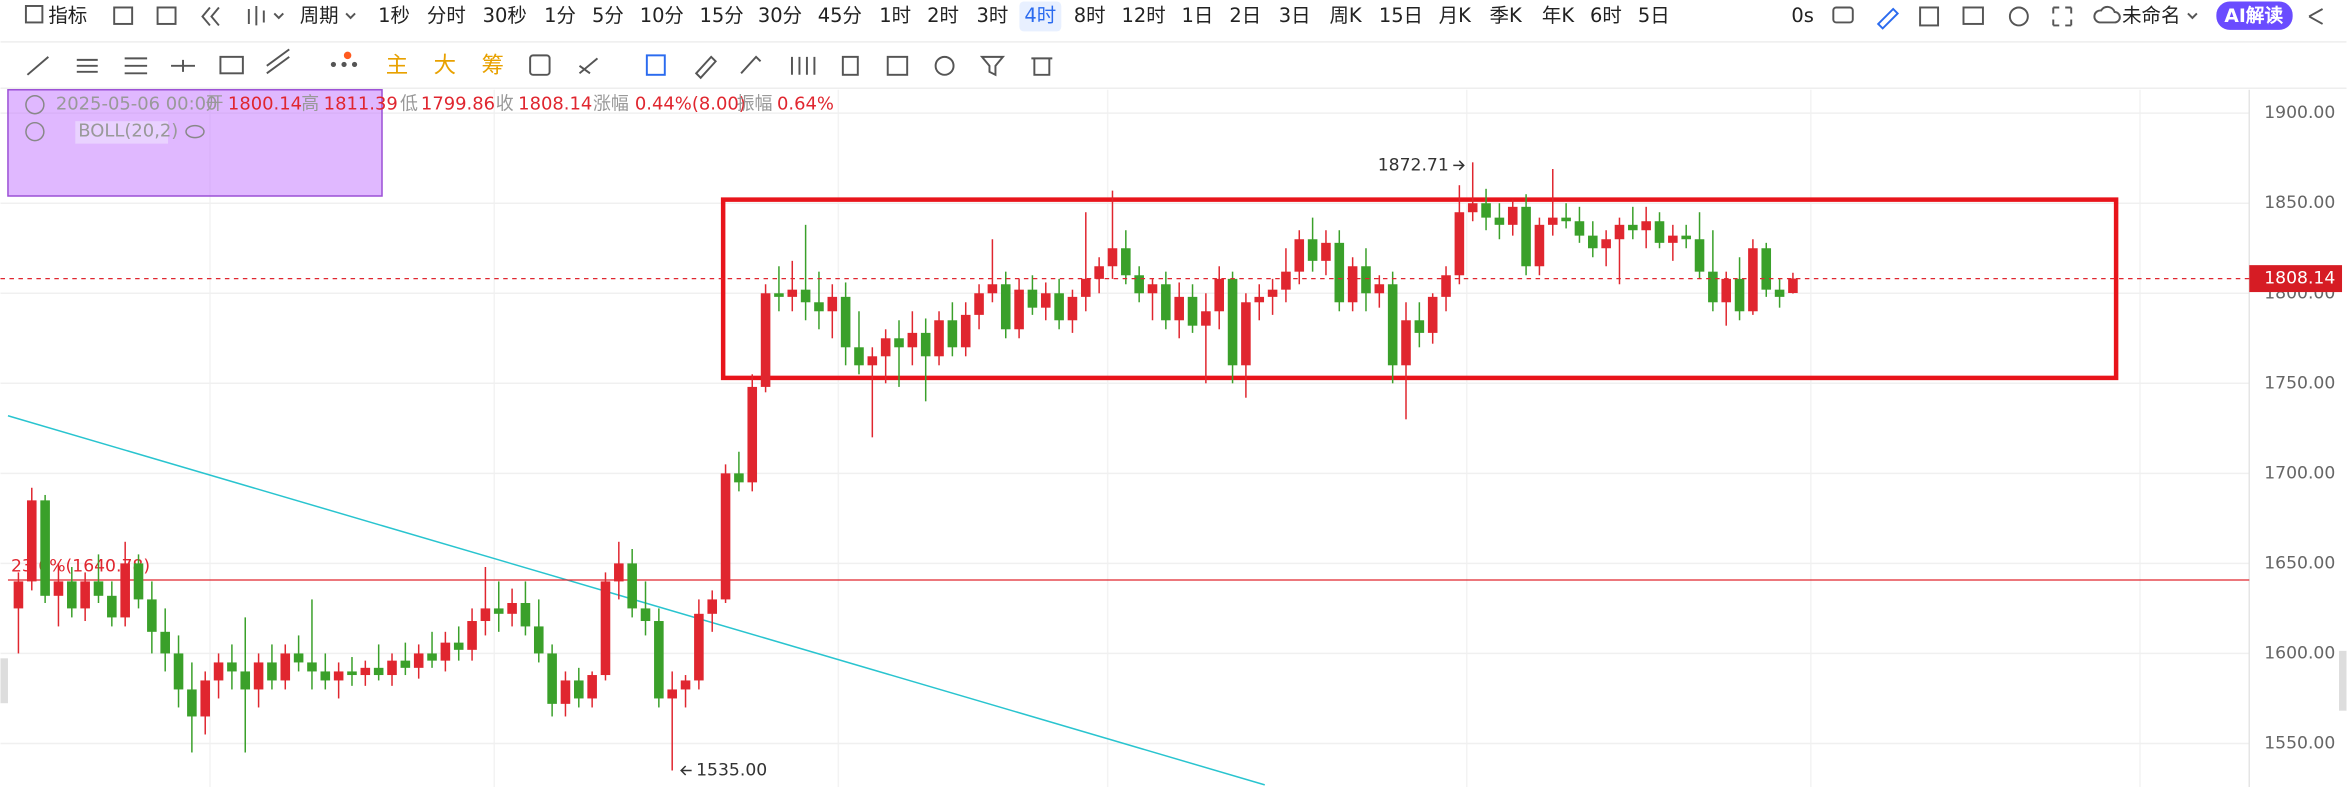 This screenshot has width=2347, height=787. Describe the element at coordinates (540, 65) in the screenshot. I see `tool-sync` at that location.